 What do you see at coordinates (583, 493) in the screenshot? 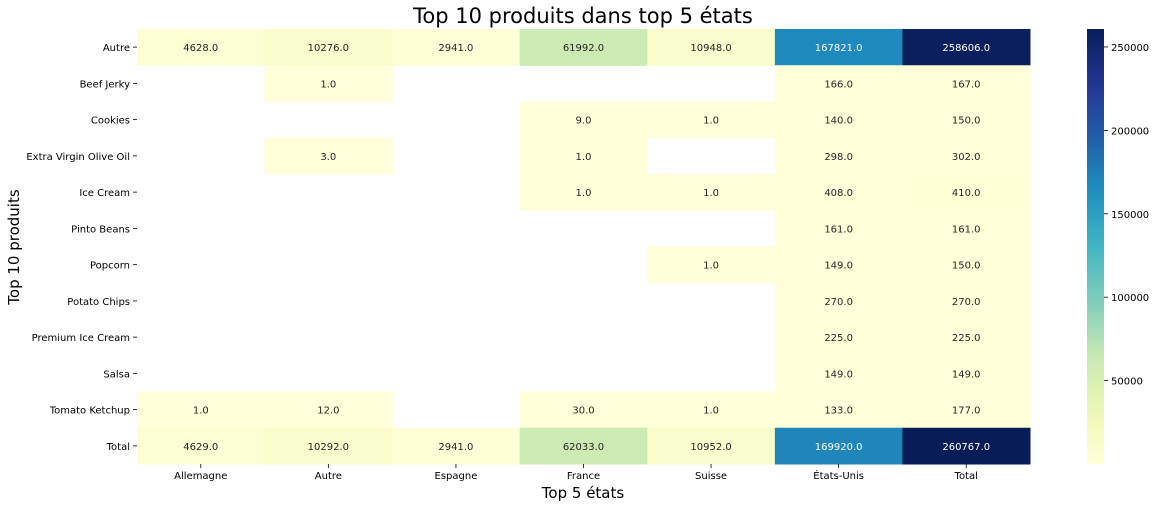
I see `x-axis-label: Top 5 états` at bounding box center [583, 493].